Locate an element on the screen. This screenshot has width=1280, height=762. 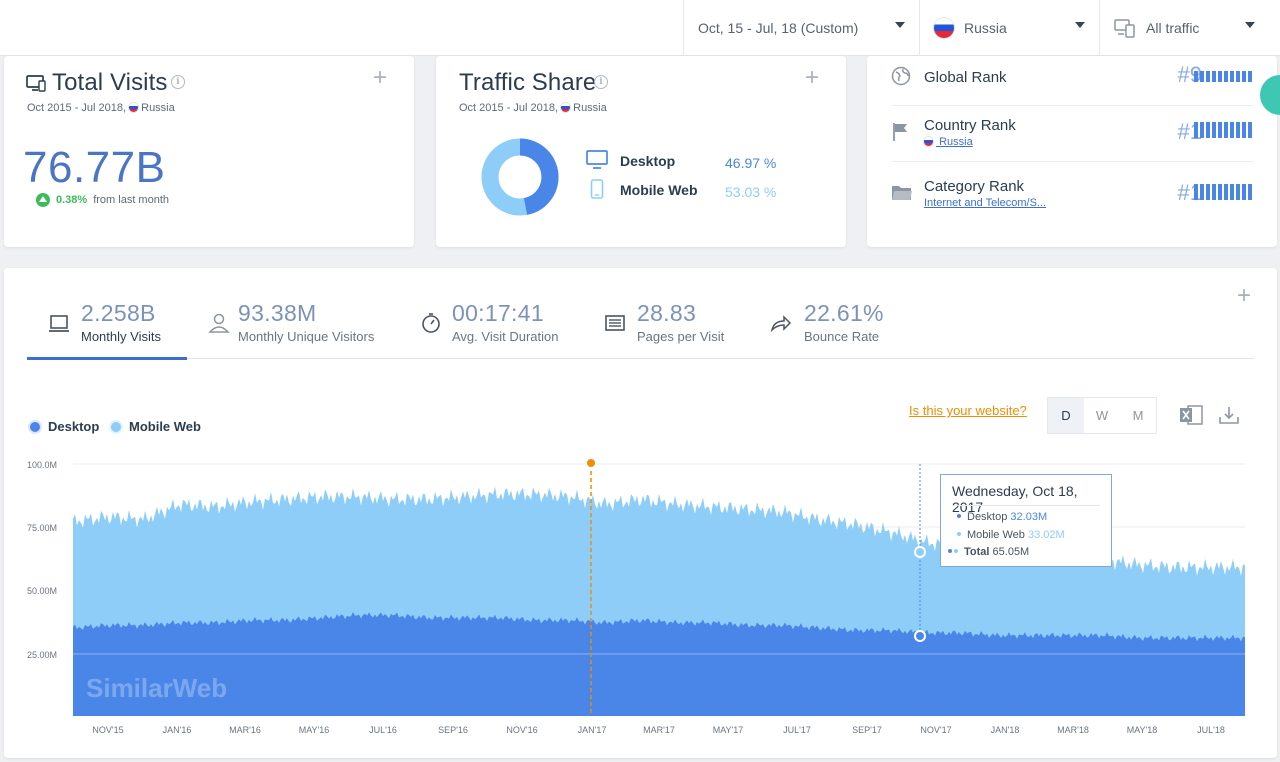
metric-value: 28.83 is located at coordinates (667, 313).